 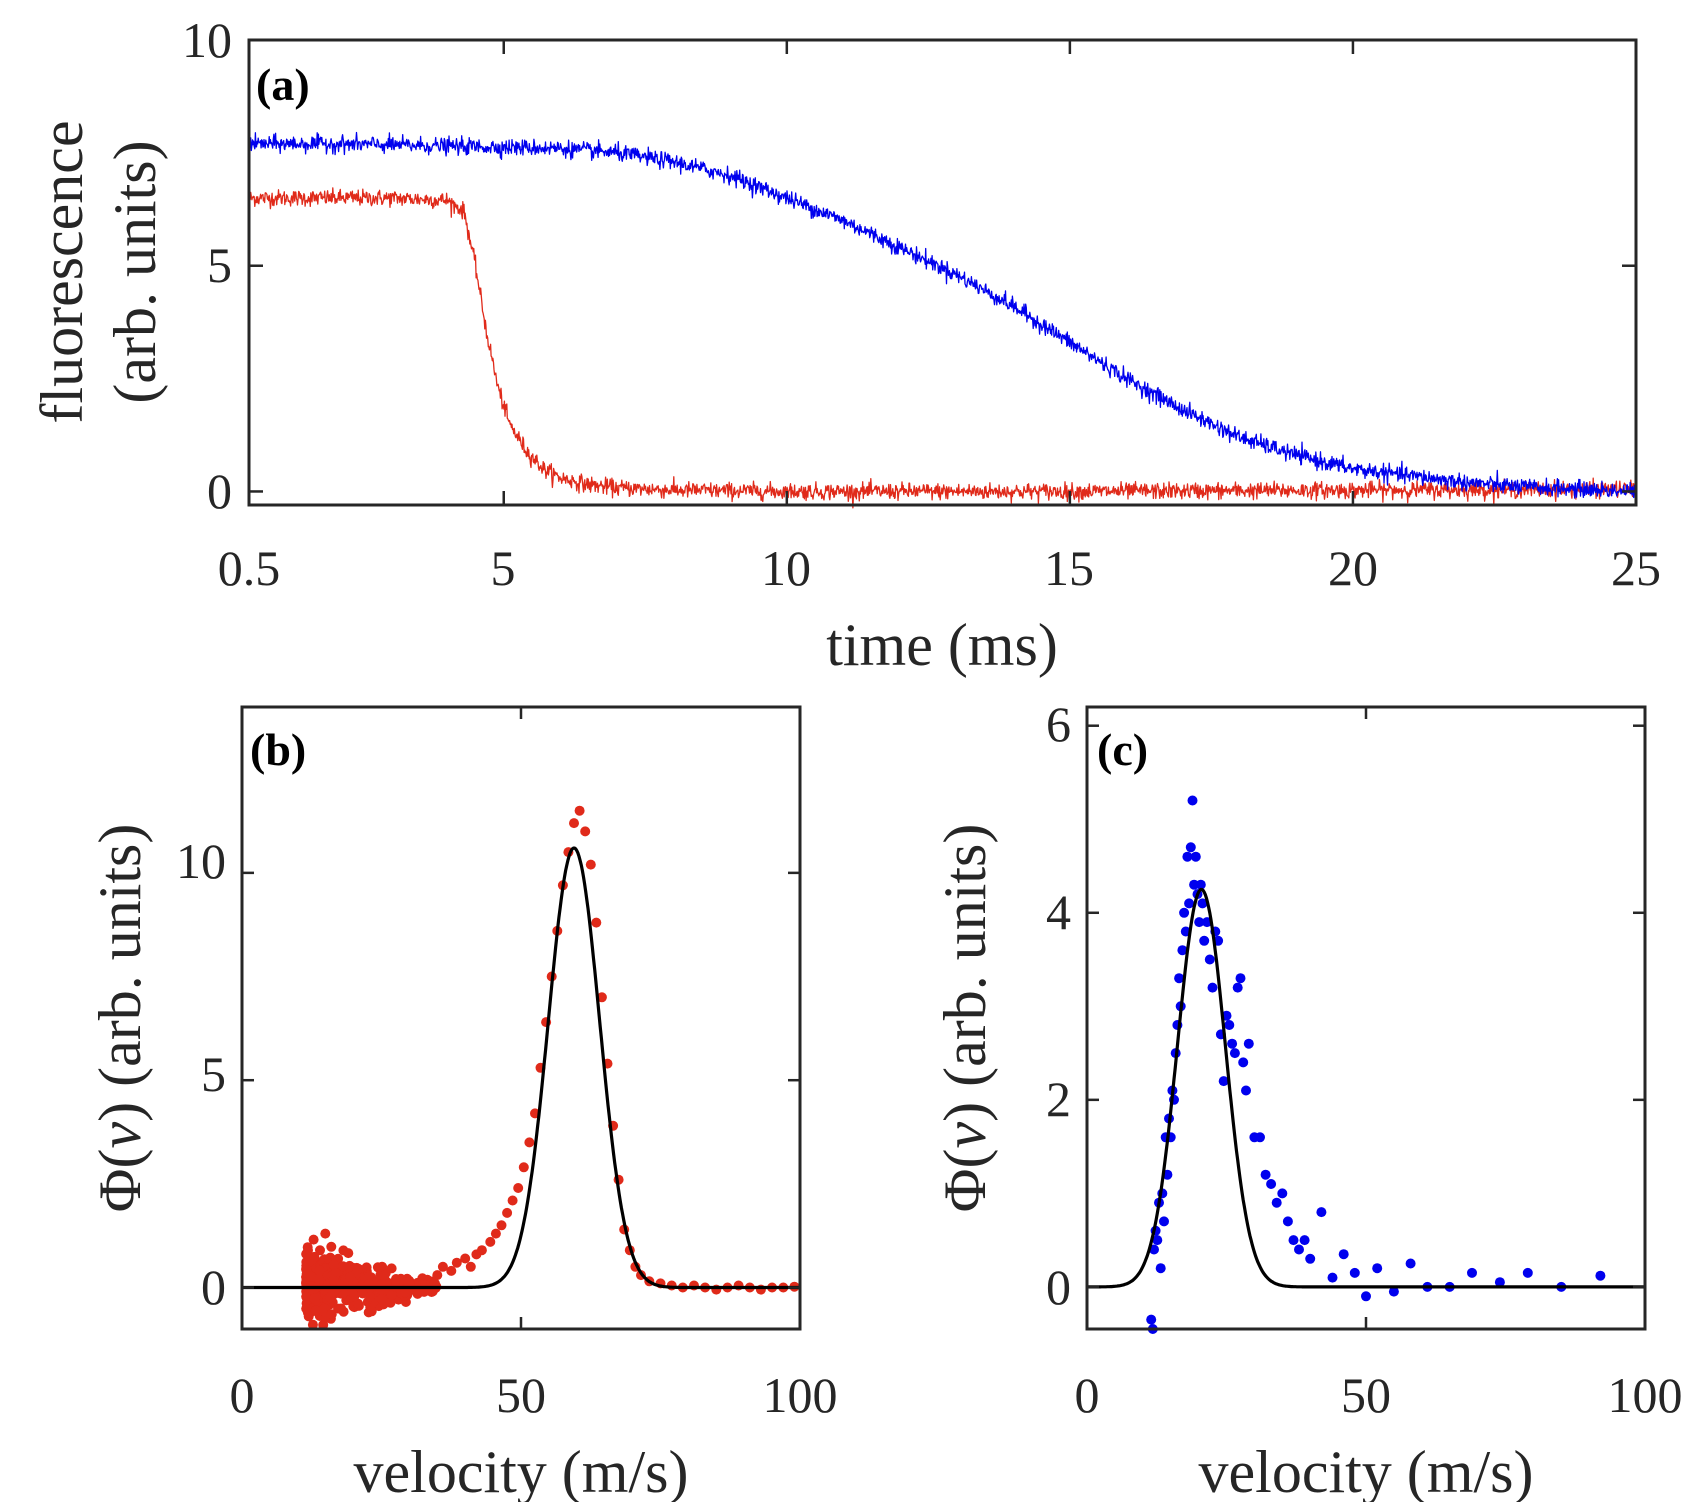 I want to click on panel-c-ytick-label: 2, so click(x=1058, y=1099).